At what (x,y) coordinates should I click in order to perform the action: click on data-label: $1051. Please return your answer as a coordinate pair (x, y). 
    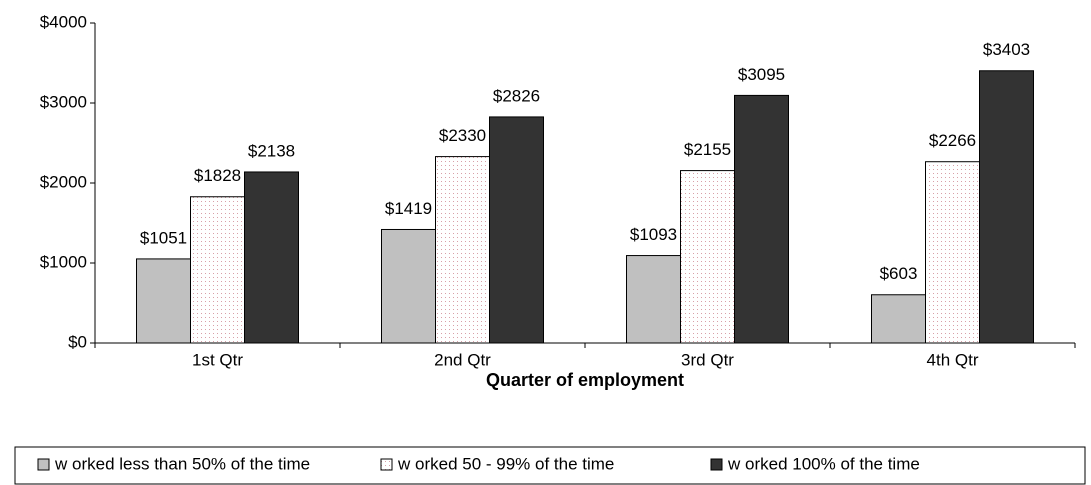
    Looking at the image, I should click on (163, 237).